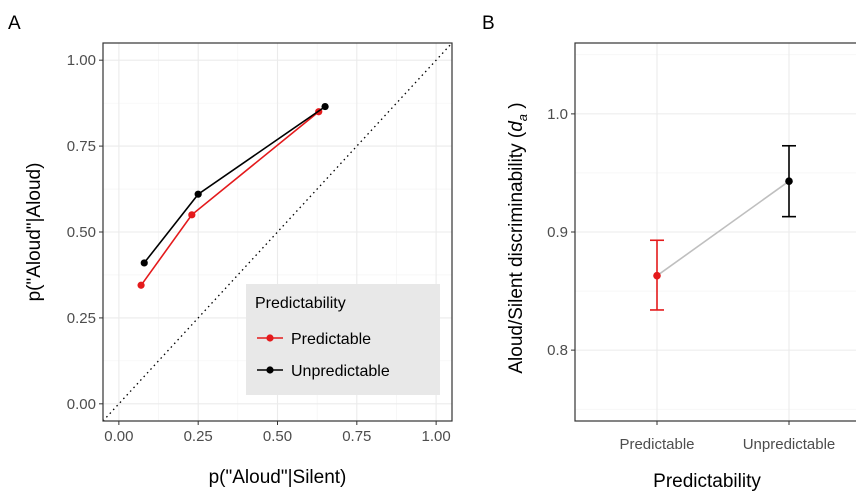 The height and width of the screenshot is (494, 856). I want to click on legend-box, so click(343, 339).